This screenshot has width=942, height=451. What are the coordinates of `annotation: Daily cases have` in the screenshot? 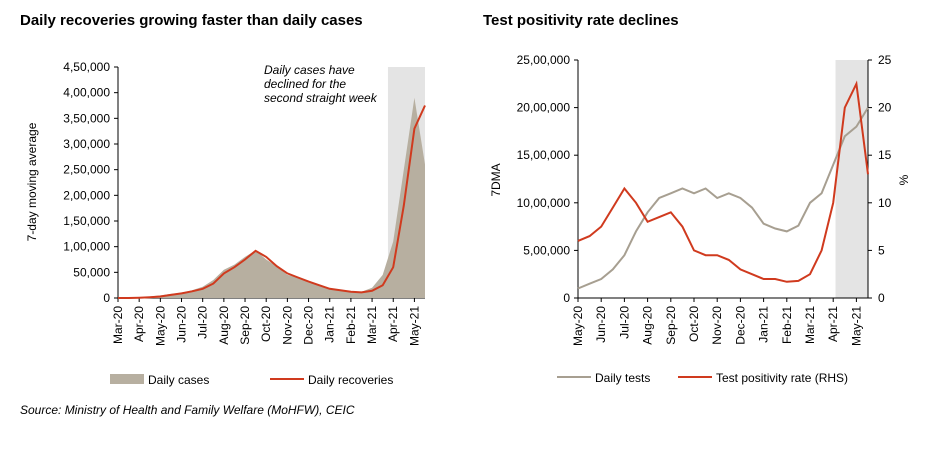 It's located at (309, 70).